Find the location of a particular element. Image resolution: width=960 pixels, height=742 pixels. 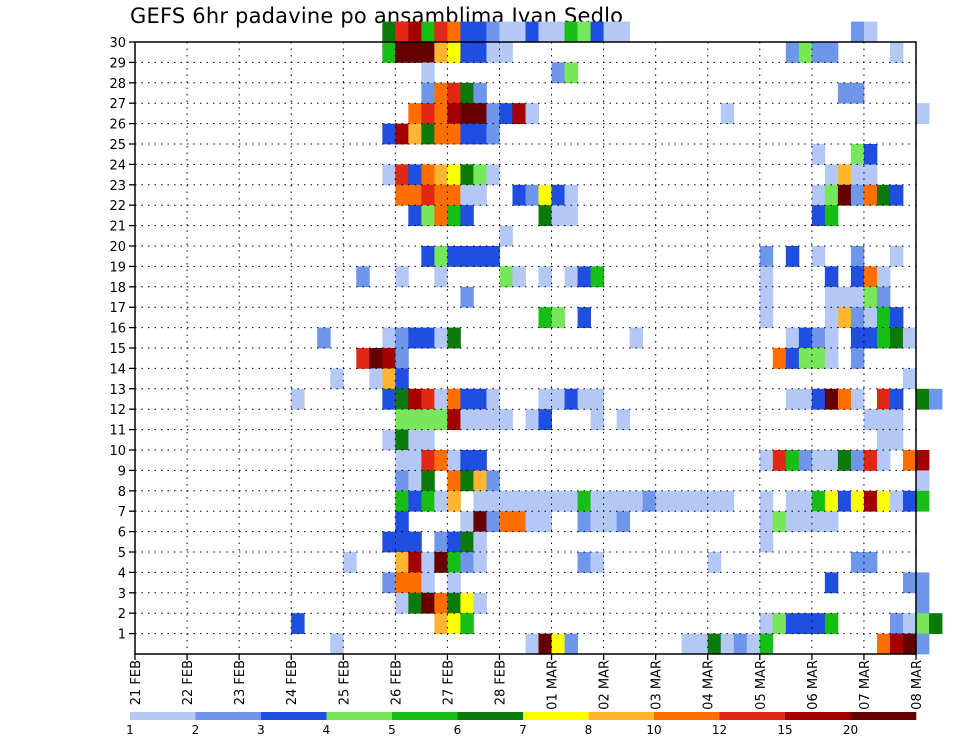

y-tick-label: 13 is located at coordinates (117, 390).